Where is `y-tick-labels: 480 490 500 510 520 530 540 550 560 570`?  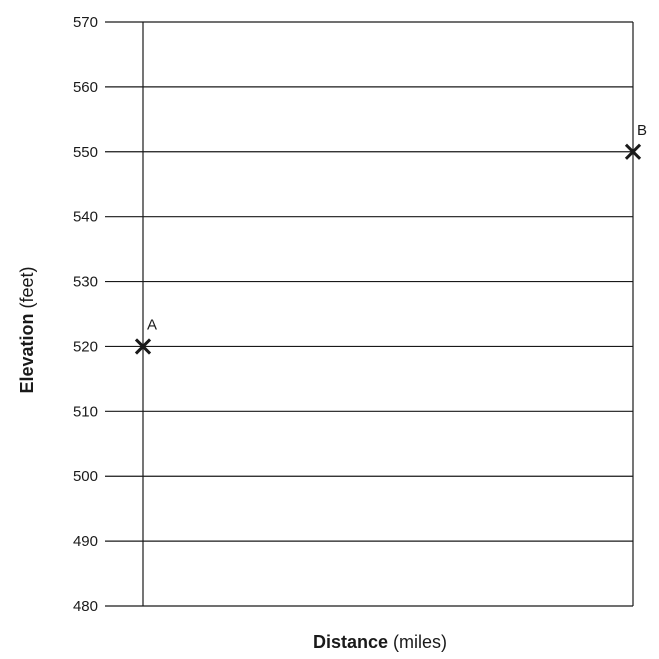
y-tick-labels: 480 490 500 510 520 530 540 550 560 570 is located at coordinates (85, 314).